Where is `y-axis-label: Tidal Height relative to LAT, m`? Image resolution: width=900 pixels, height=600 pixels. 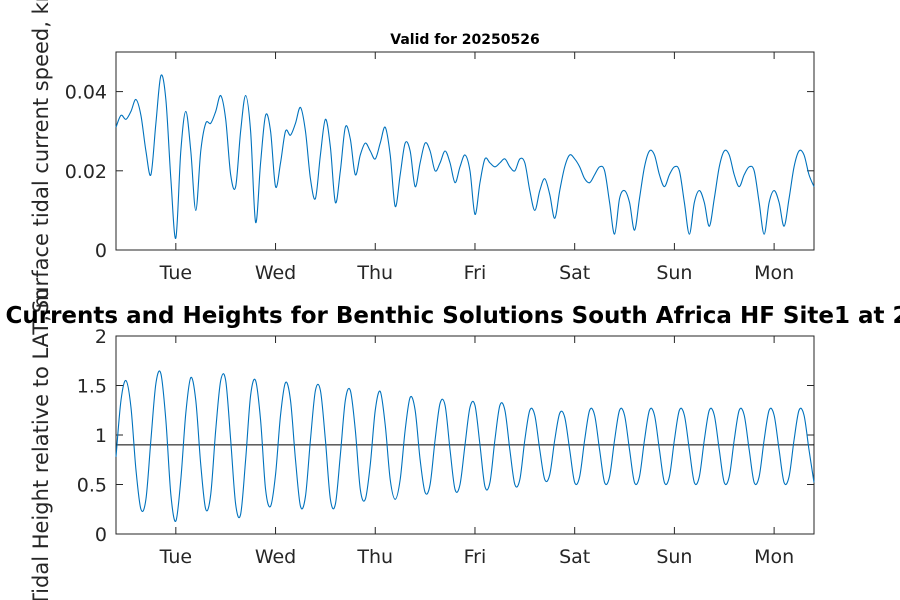 y-axis-label: Tidal Height relative to LAT, m is located at coordinates (41, 444).